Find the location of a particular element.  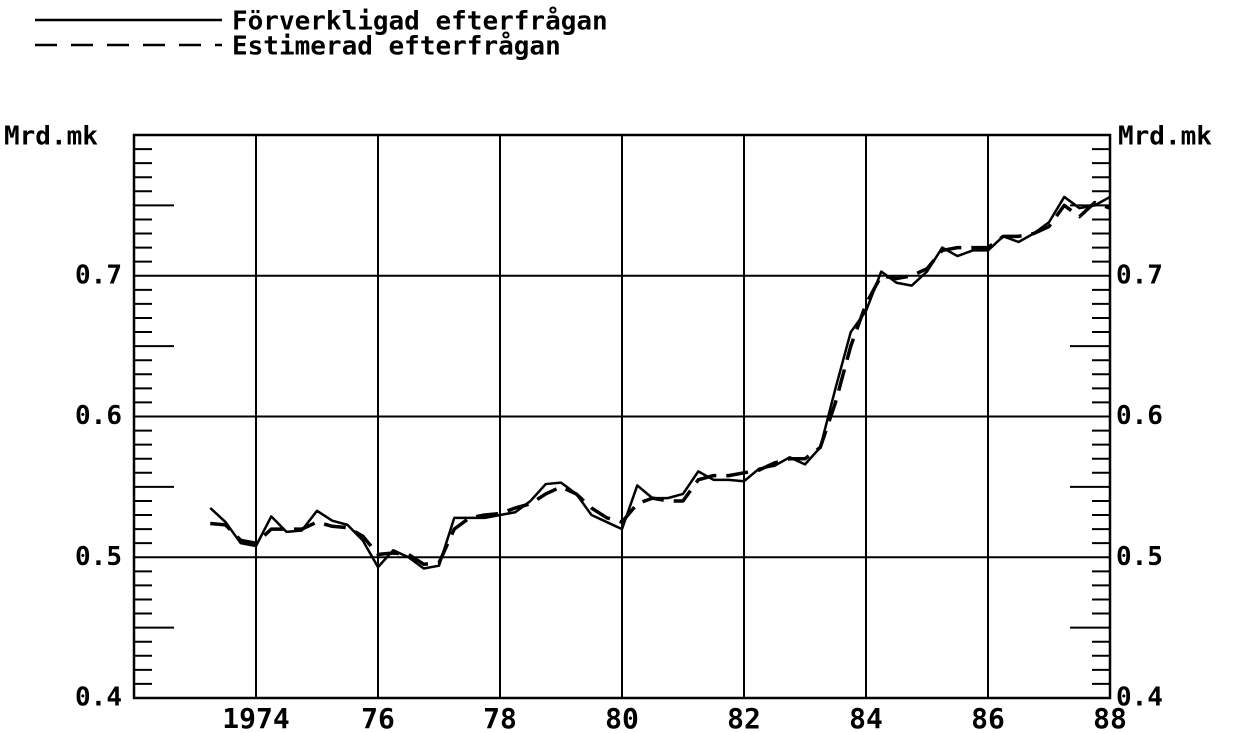

y-tick-label-right: 0.5 is located at coordinates (1139, 557).